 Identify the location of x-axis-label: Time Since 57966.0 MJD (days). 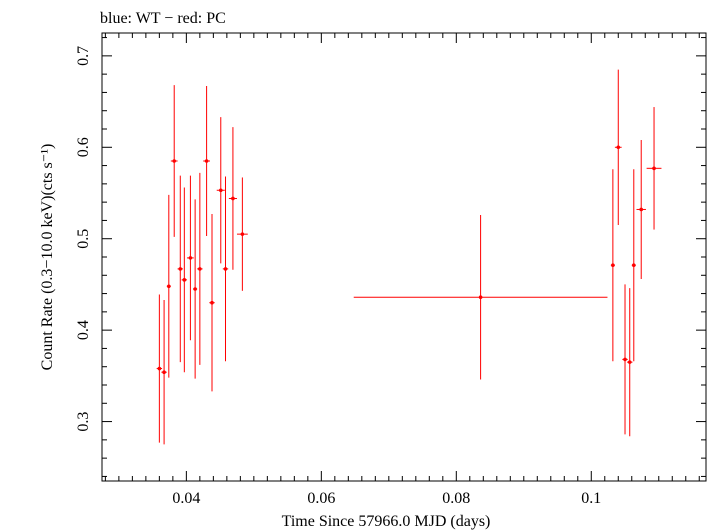
(386, 521).